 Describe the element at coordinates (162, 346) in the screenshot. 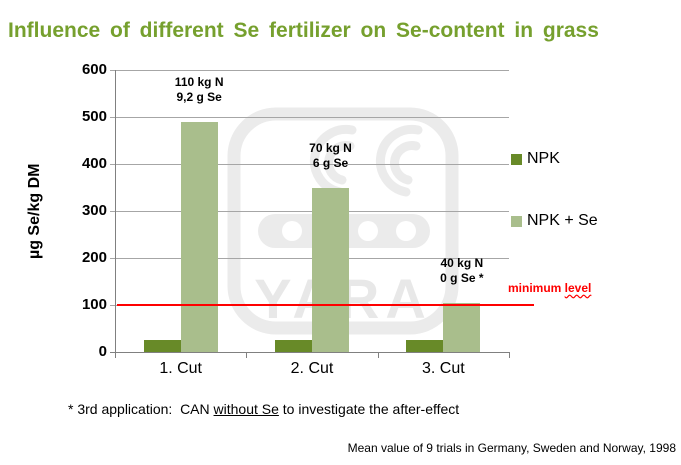

I see `bar-npk-1-cut` at that location.